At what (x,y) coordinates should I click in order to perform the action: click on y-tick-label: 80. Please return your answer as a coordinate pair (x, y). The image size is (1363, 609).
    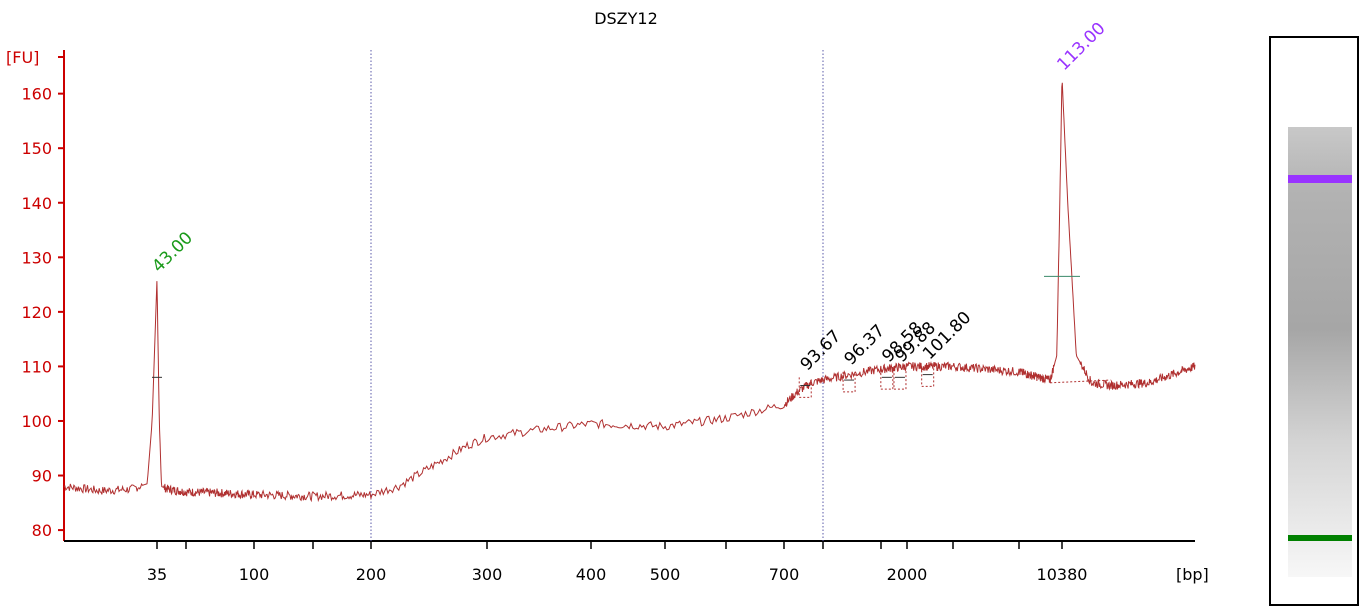
    Looking at the image, I should click on (42, 530).